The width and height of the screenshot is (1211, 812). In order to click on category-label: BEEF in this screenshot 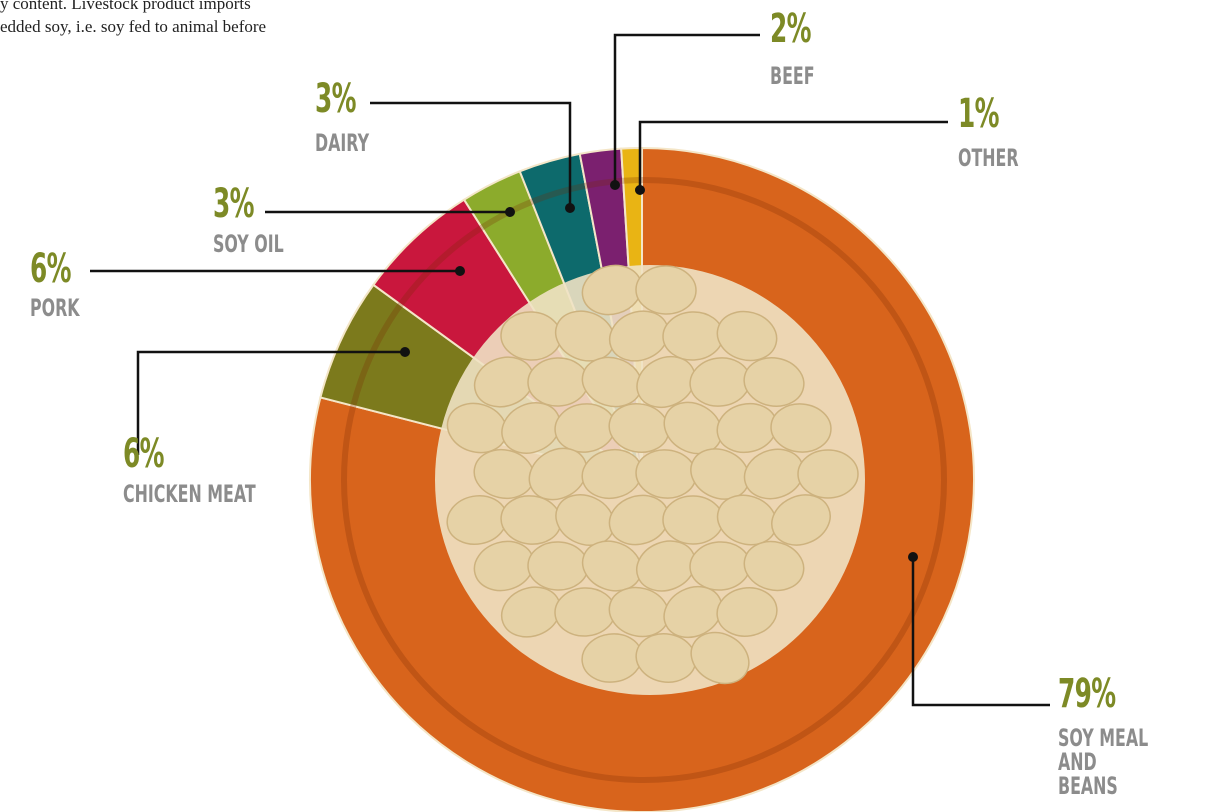, I will do `click(792, 76)`.